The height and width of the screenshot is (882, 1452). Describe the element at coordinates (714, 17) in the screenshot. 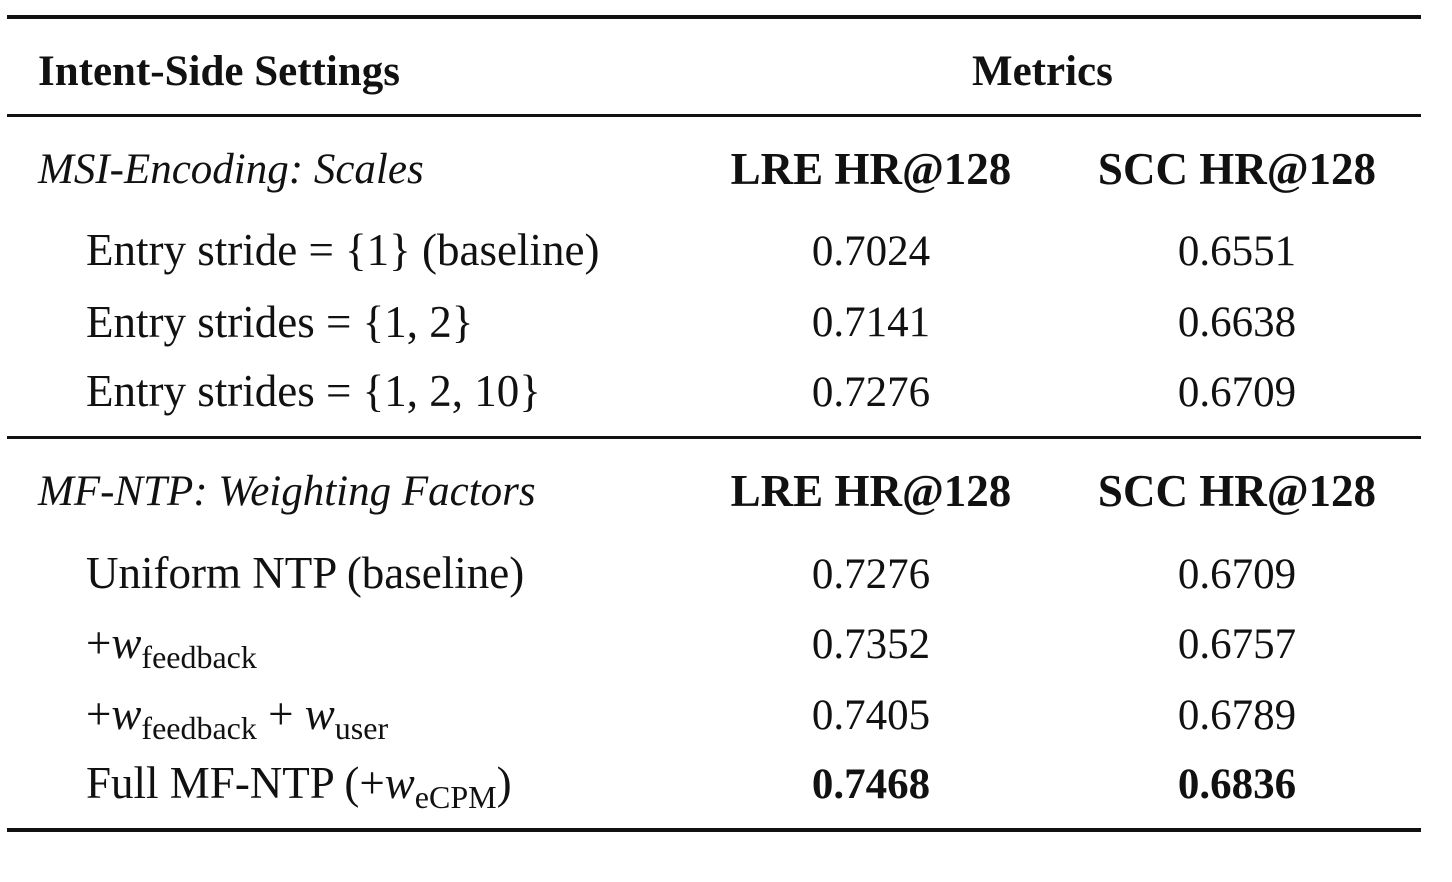

I see `top-rule` at that location.